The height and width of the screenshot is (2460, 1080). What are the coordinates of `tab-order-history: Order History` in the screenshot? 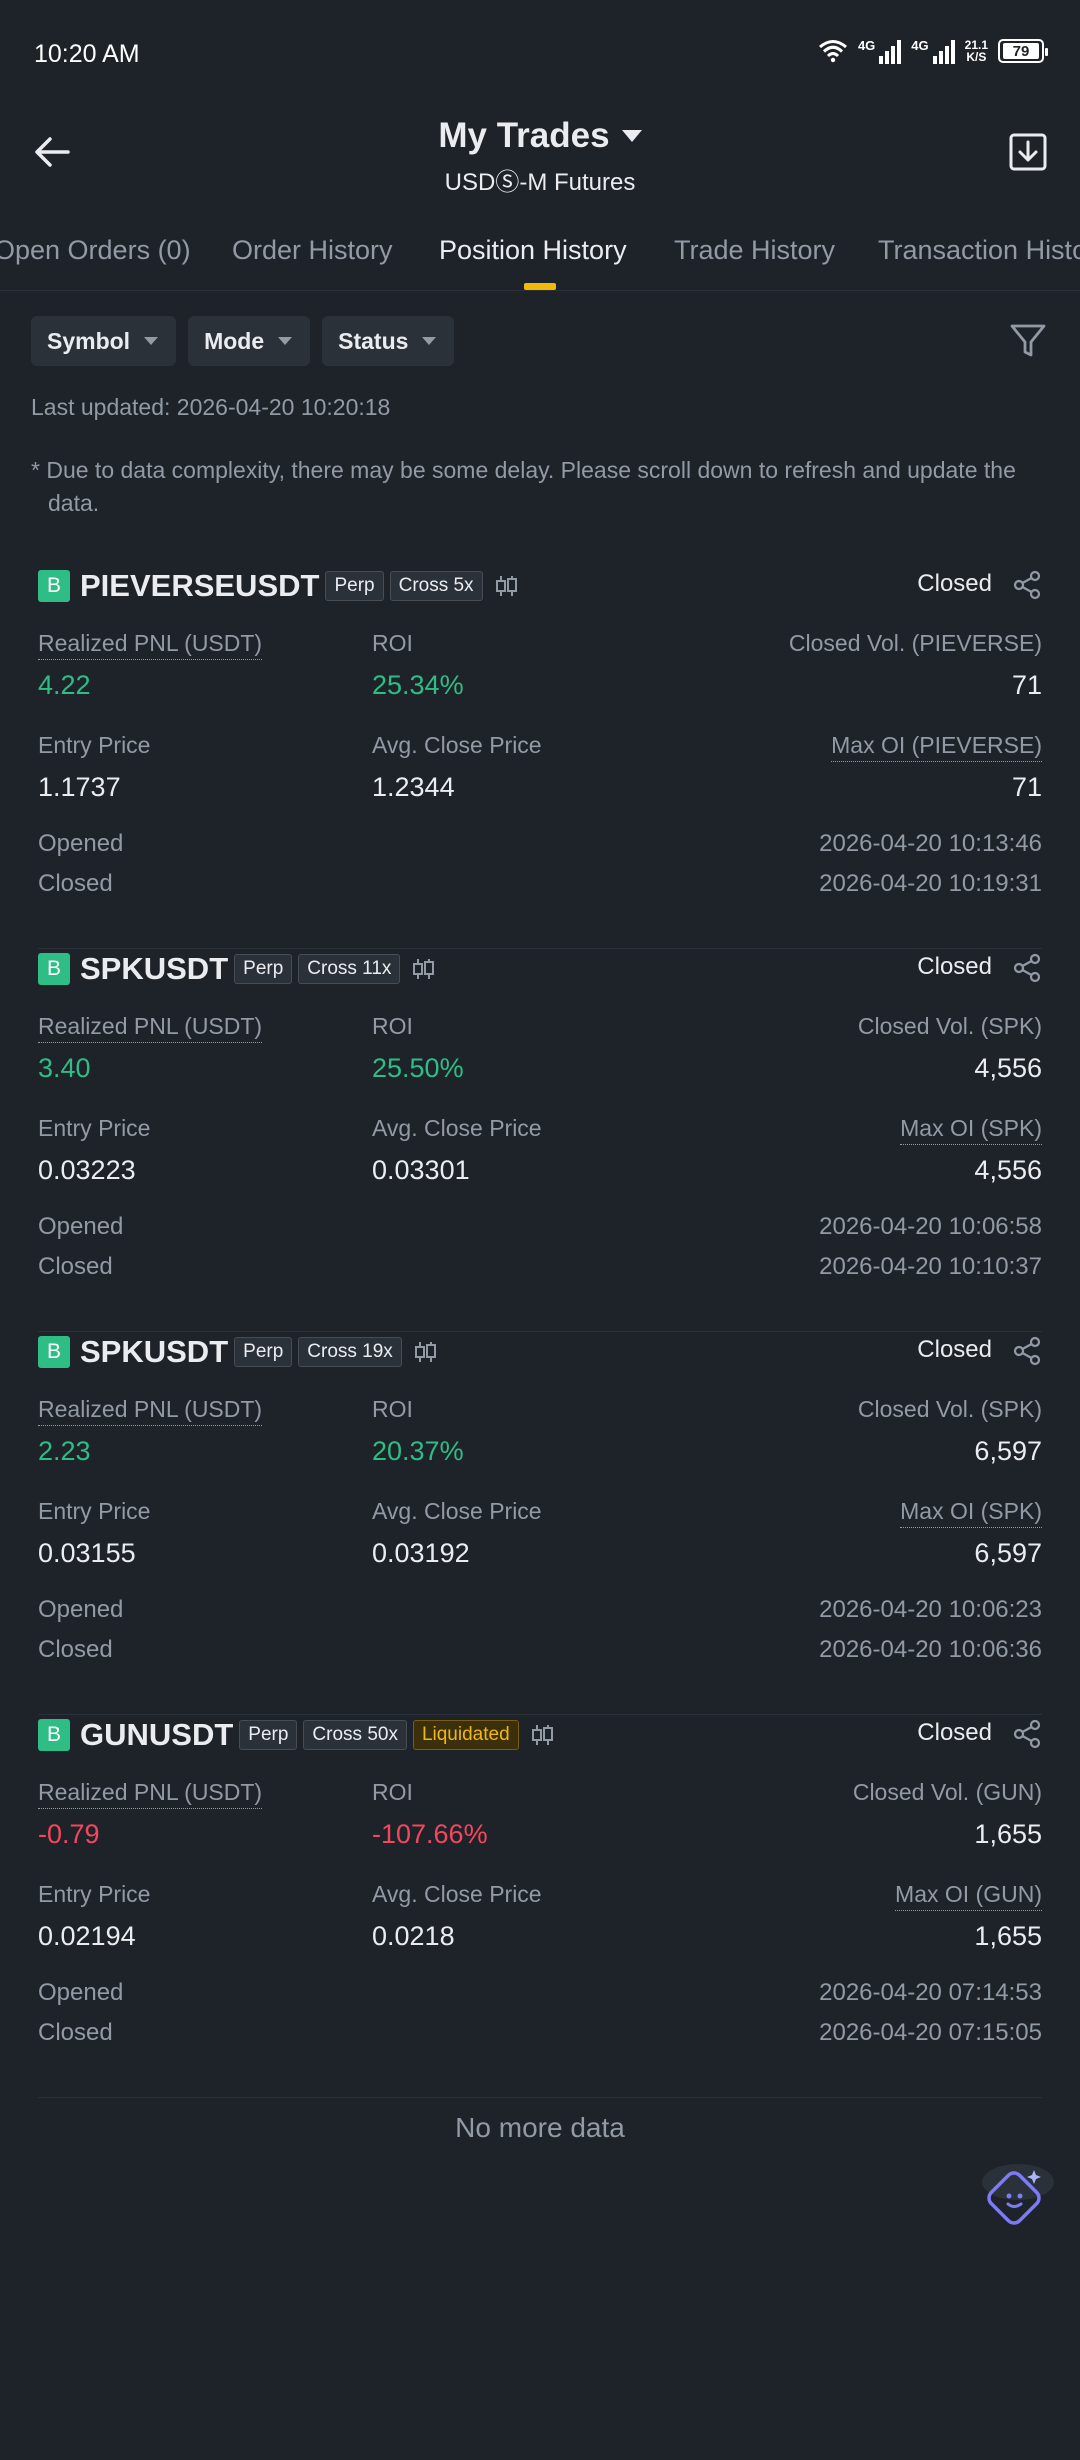 It's located at (312, 250).